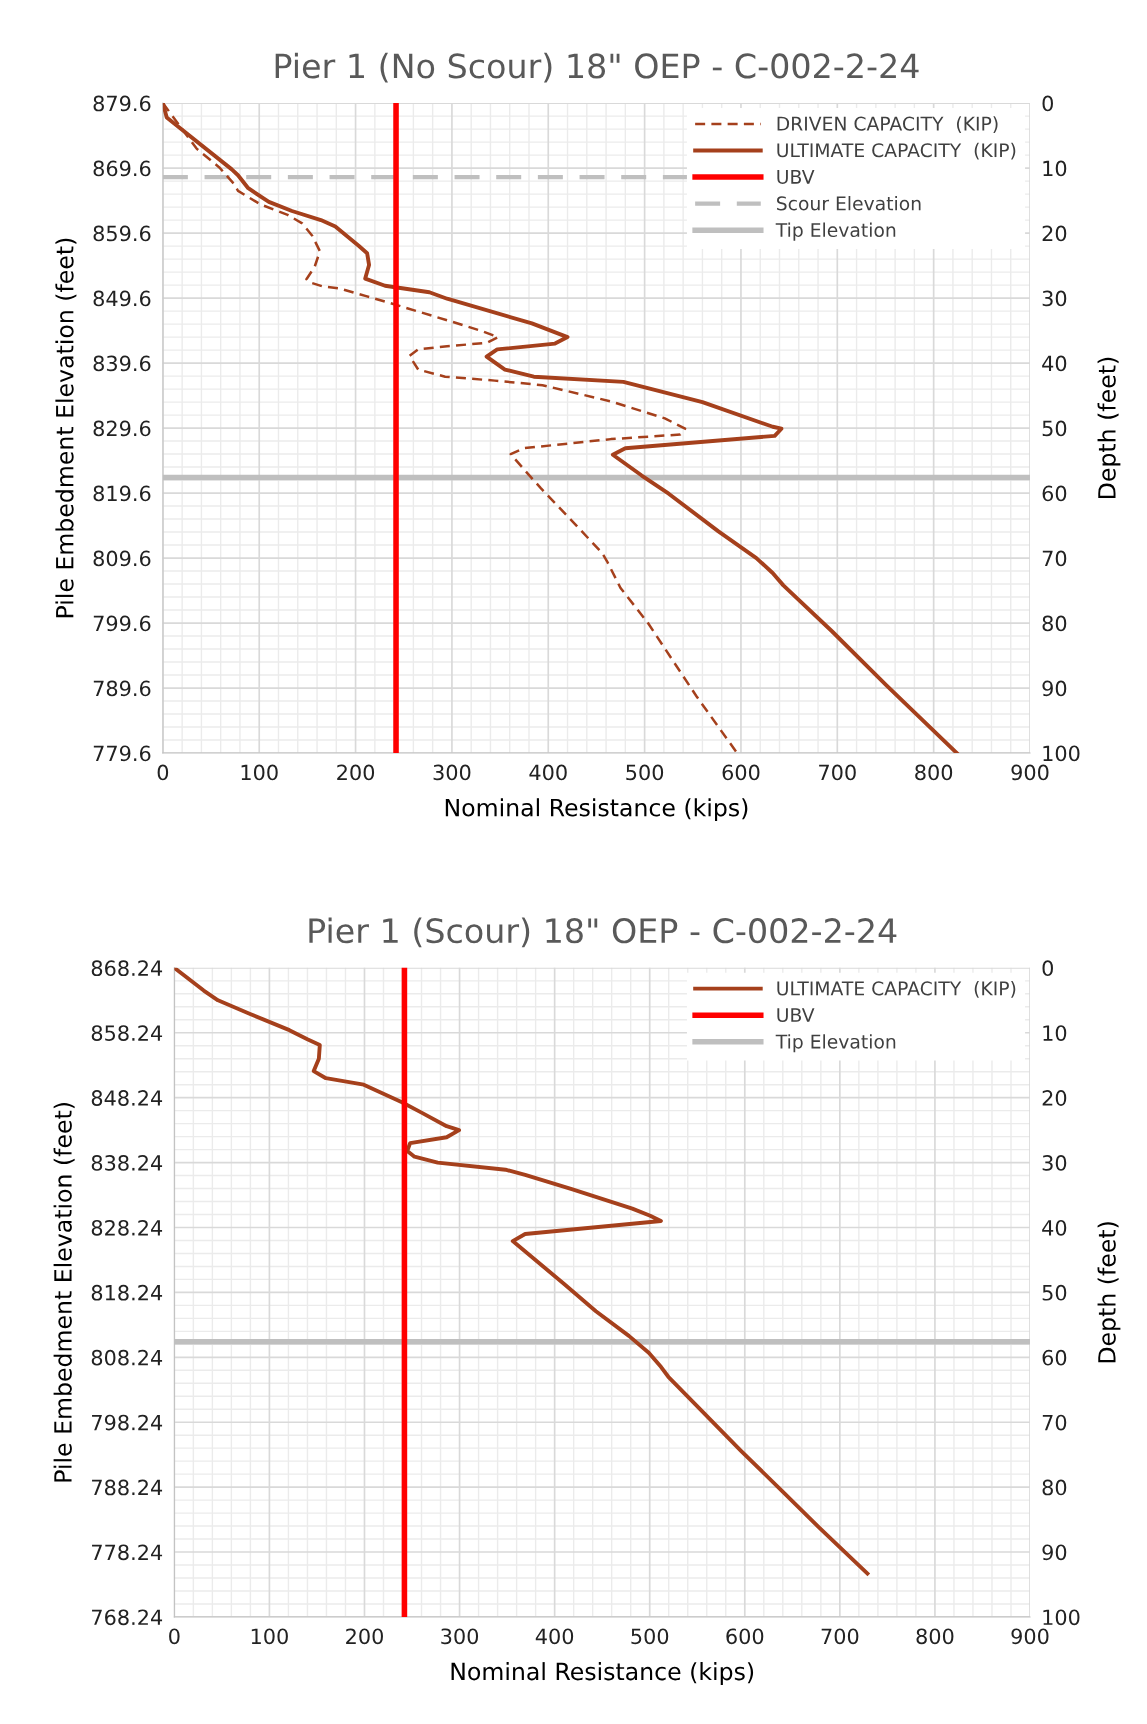 The image size is (1147, 1724). What do you see at coordinates (127, 1552) in the screenshot?
I see `y-tick-label: 778.24` at bounding box center [127, 1552].